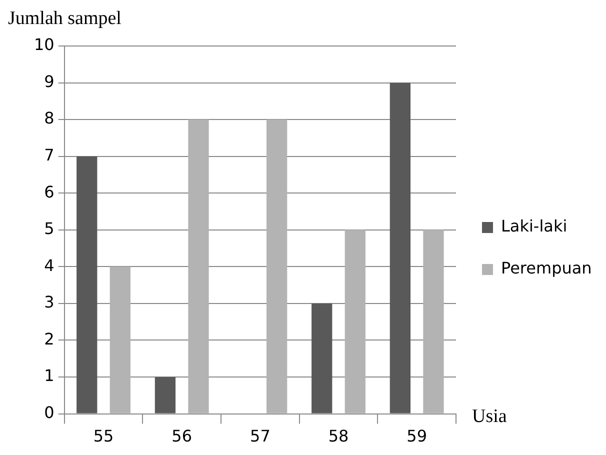 The height and width of the screenshot is (455, 606). I want to click on legend-label: Laki-laki, so click(534, 226).